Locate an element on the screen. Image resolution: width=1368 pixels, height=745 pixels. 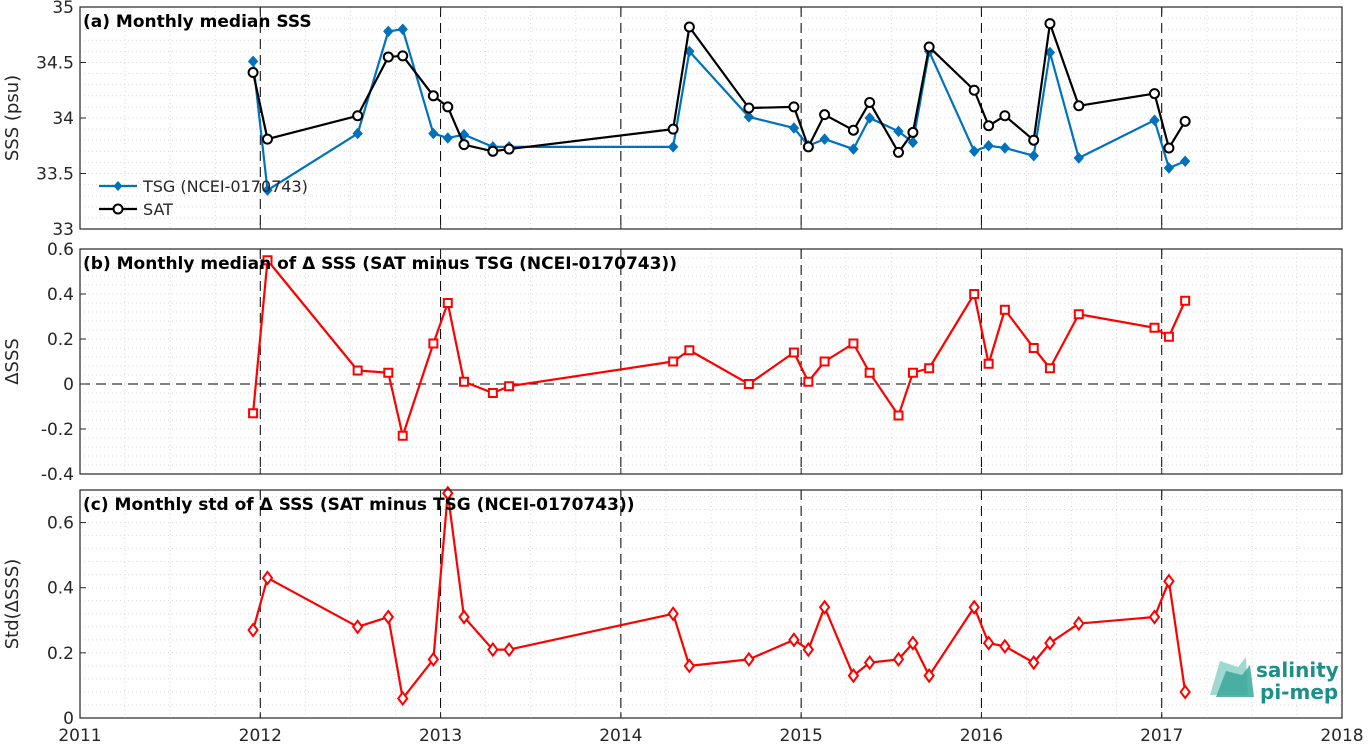
x-tick-label: 2017 is located at coordinates (1161, 735).